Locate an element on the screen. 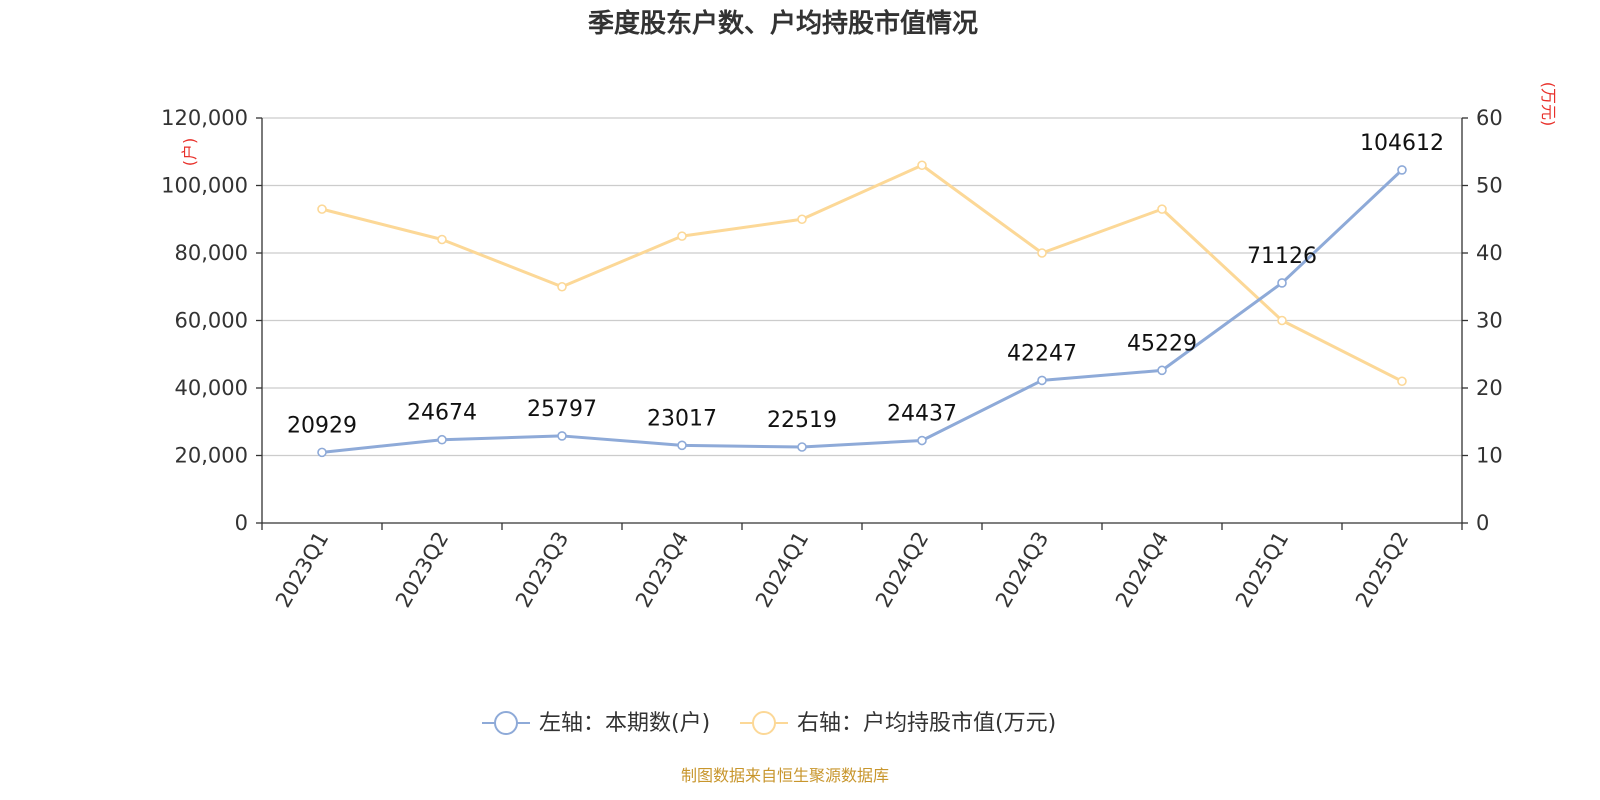 This screenshot has width=1600, height=800. legend-marker-left is located at coordinates (506, 723).